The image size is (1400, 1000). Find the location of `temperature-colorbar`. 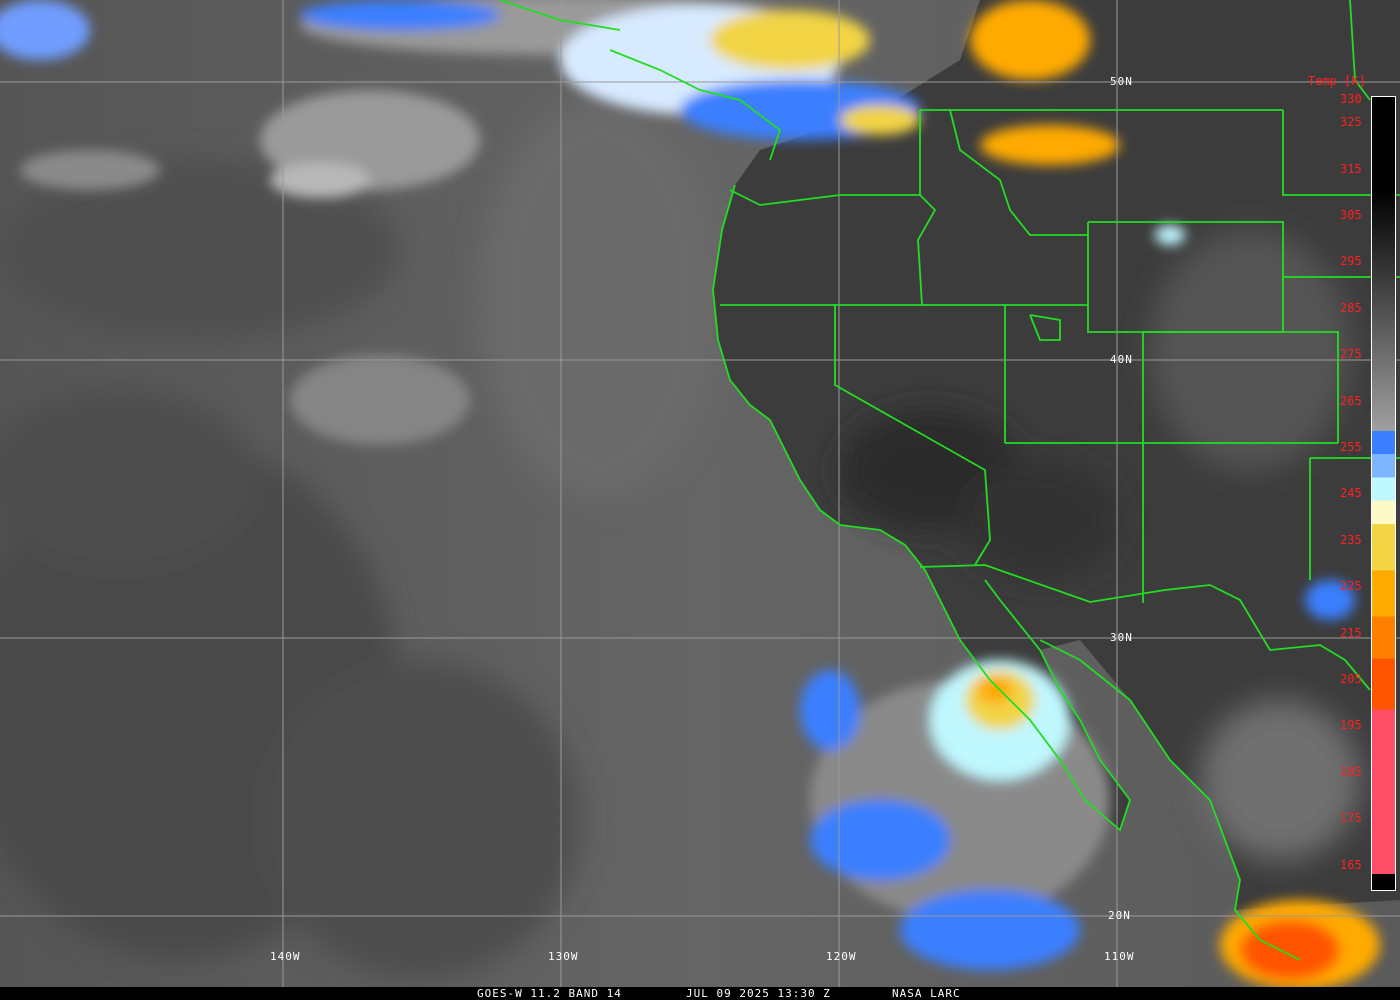

temperature-colorbar is located at coordinates (1383, 493).